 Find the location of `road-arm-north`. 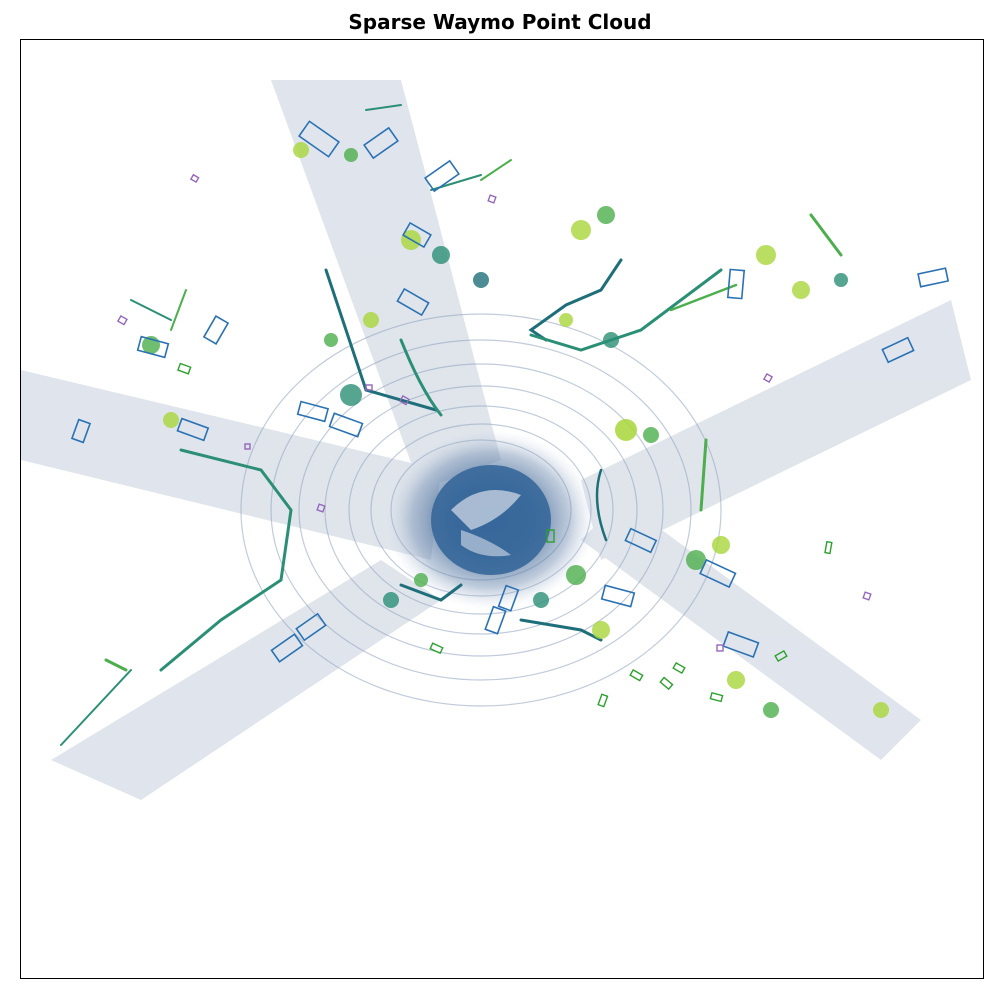

road-arm-north is located at coordinates (386, 285).